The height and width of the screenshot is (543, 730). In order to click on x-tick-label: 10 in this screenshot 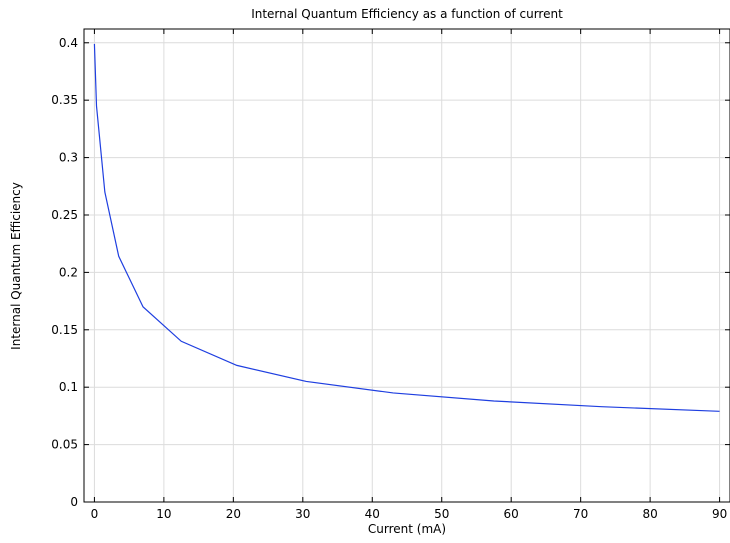, I will do `click(163, 514)`.